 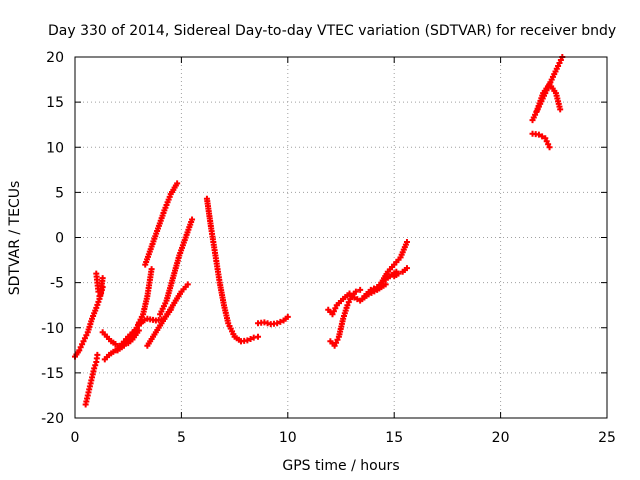 What do you see at coordinates (57, 284) in the screenshot?
I see `y-tick-label: -5` at bounding box center [57, 284].